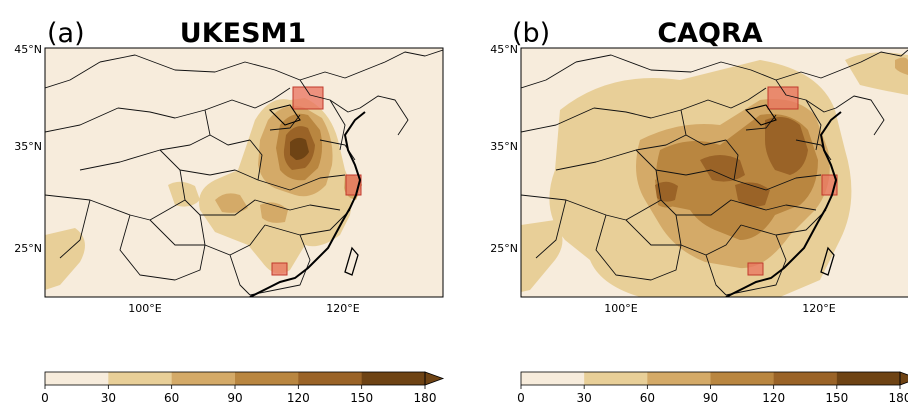  Describe the element at coordinates (531, 33) in the screenshot. I see `panel-b-label: (b)` at that location.